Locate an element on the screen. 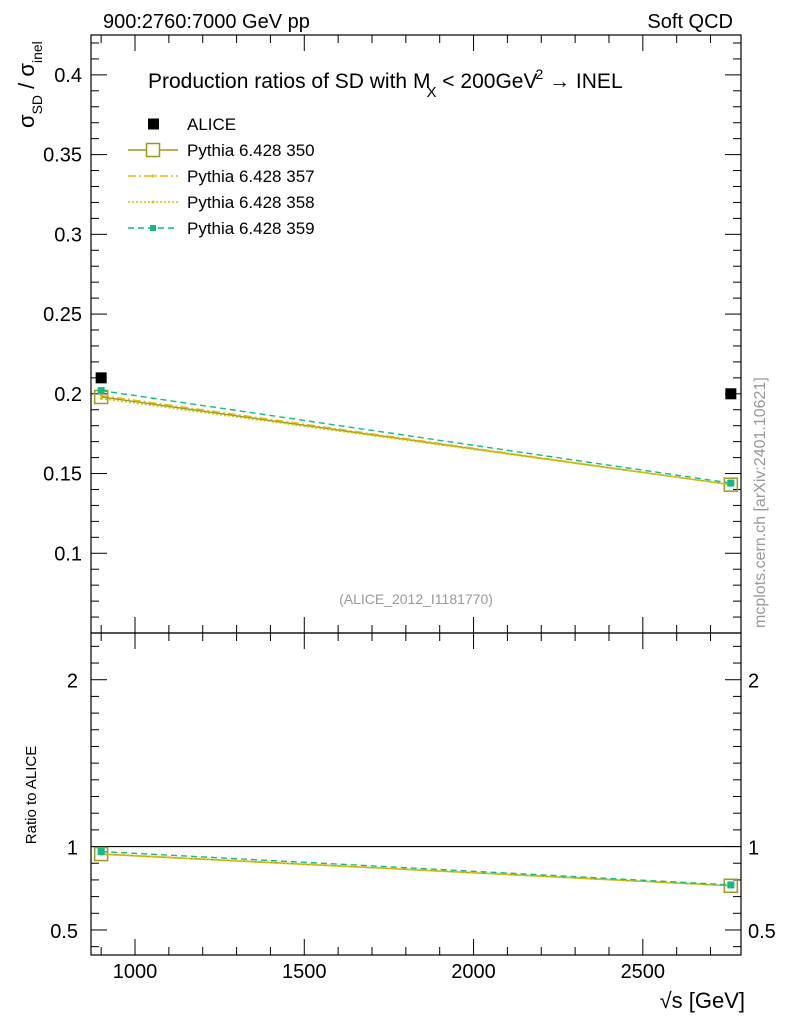  ratio-y-tick-label-left: 2 is located at coordinates (72, 682).